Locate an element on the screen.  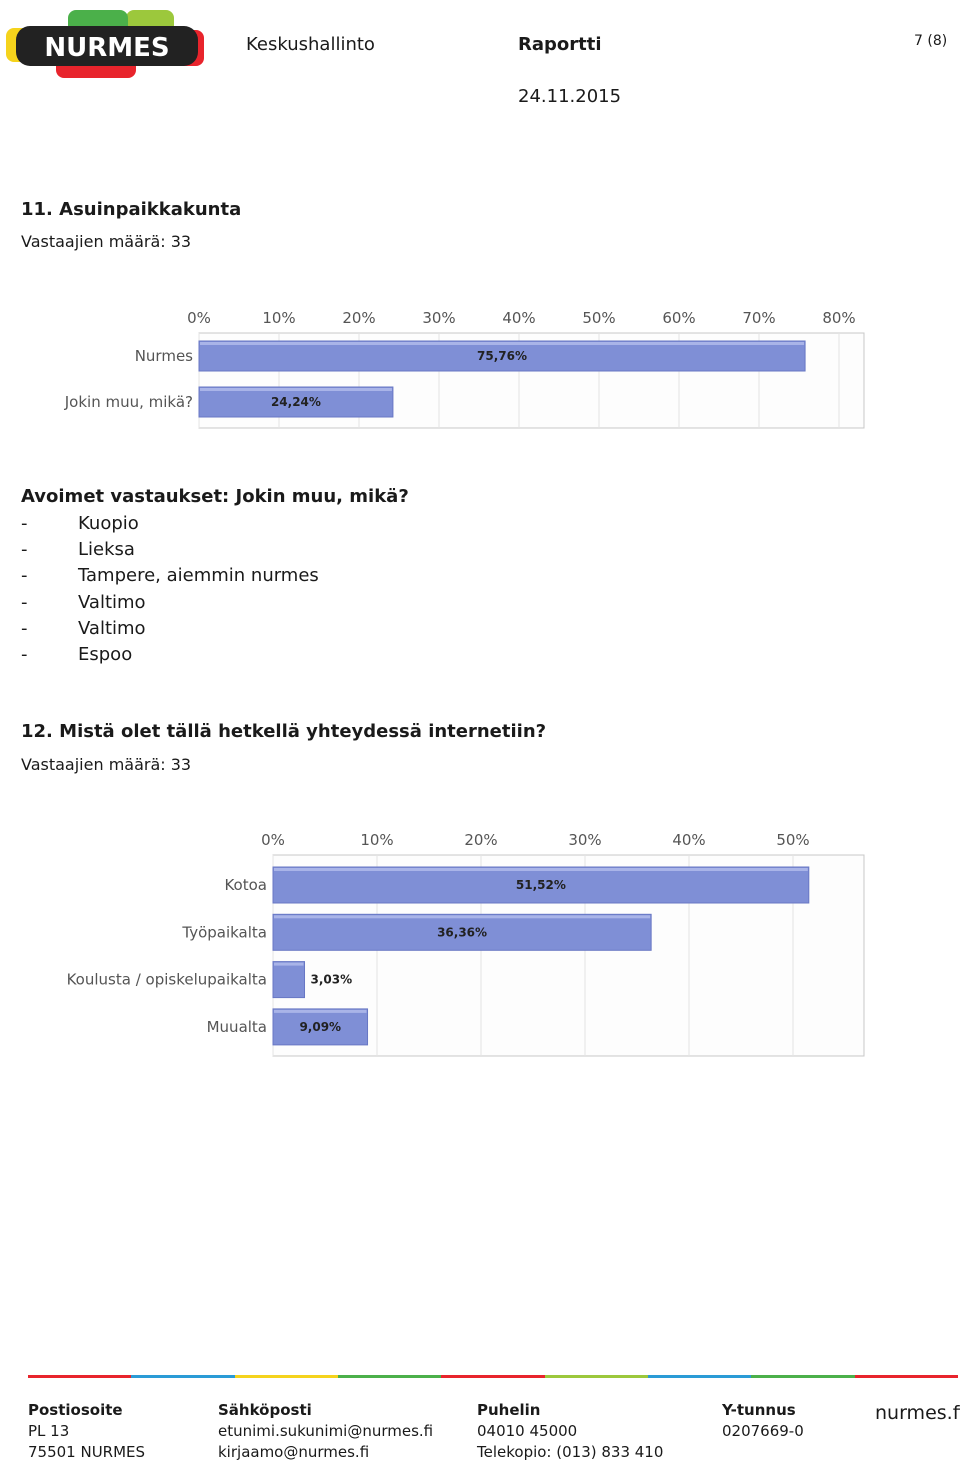
x-tick-label: 80% is located at coordinates (838, 318).